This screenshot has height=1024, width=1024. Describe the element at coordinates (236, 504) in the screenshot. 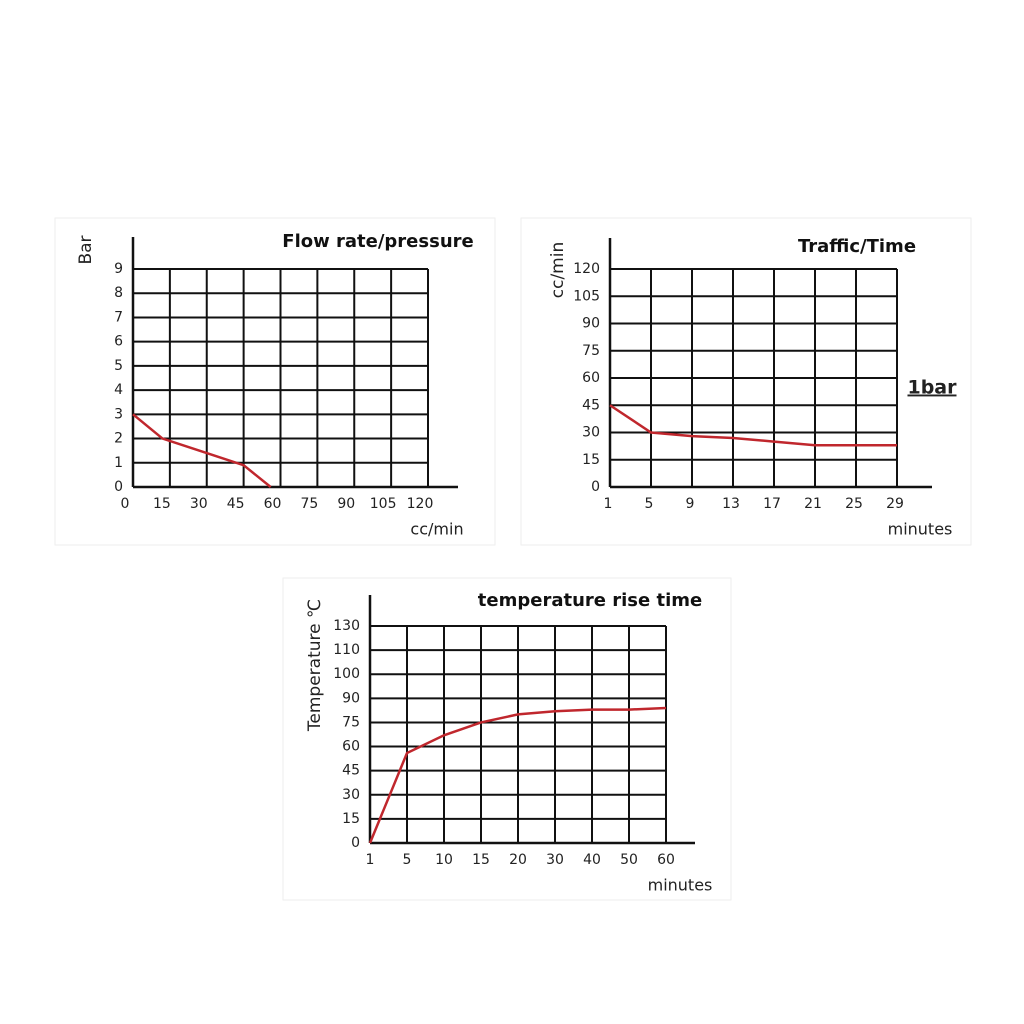

I see `x-tick-label: 45` at that location.